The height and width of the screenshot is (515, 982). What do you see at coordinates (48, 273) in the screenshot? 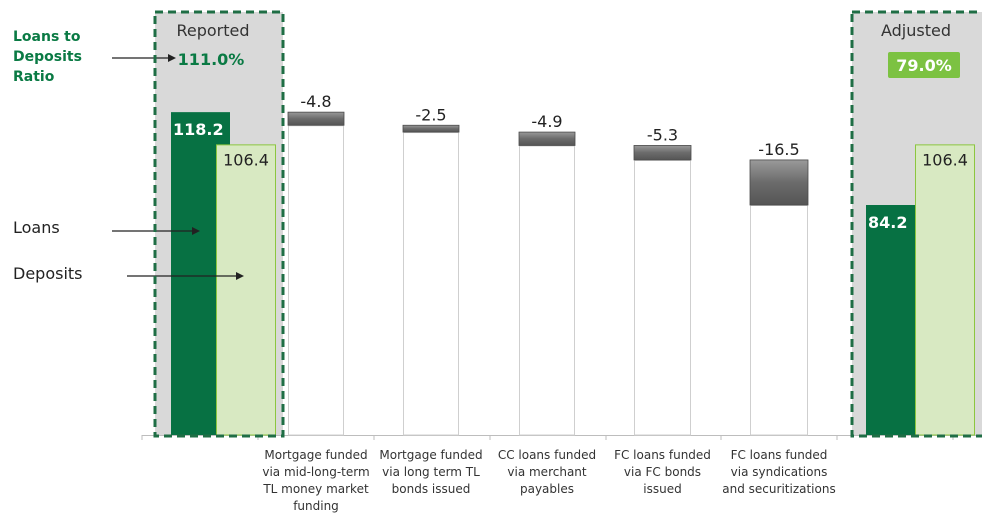
I see `deposits-label: Deposits` at bounding box center [48, 273].